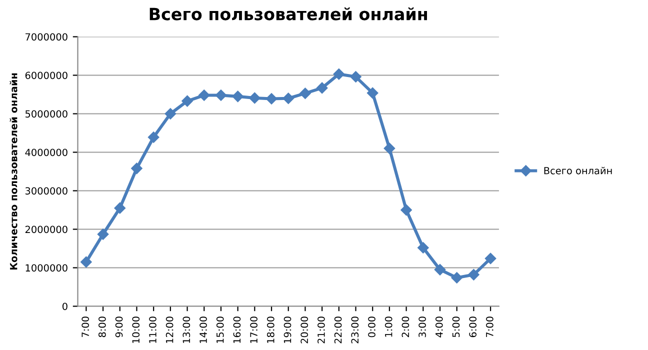 Image resolution: width=648 pixels, height=350 pixels. What do you see at coordinates (47, 268) in the screenshot?
I see `y-tick-label: 1000000` at bounding box center [47, 268].